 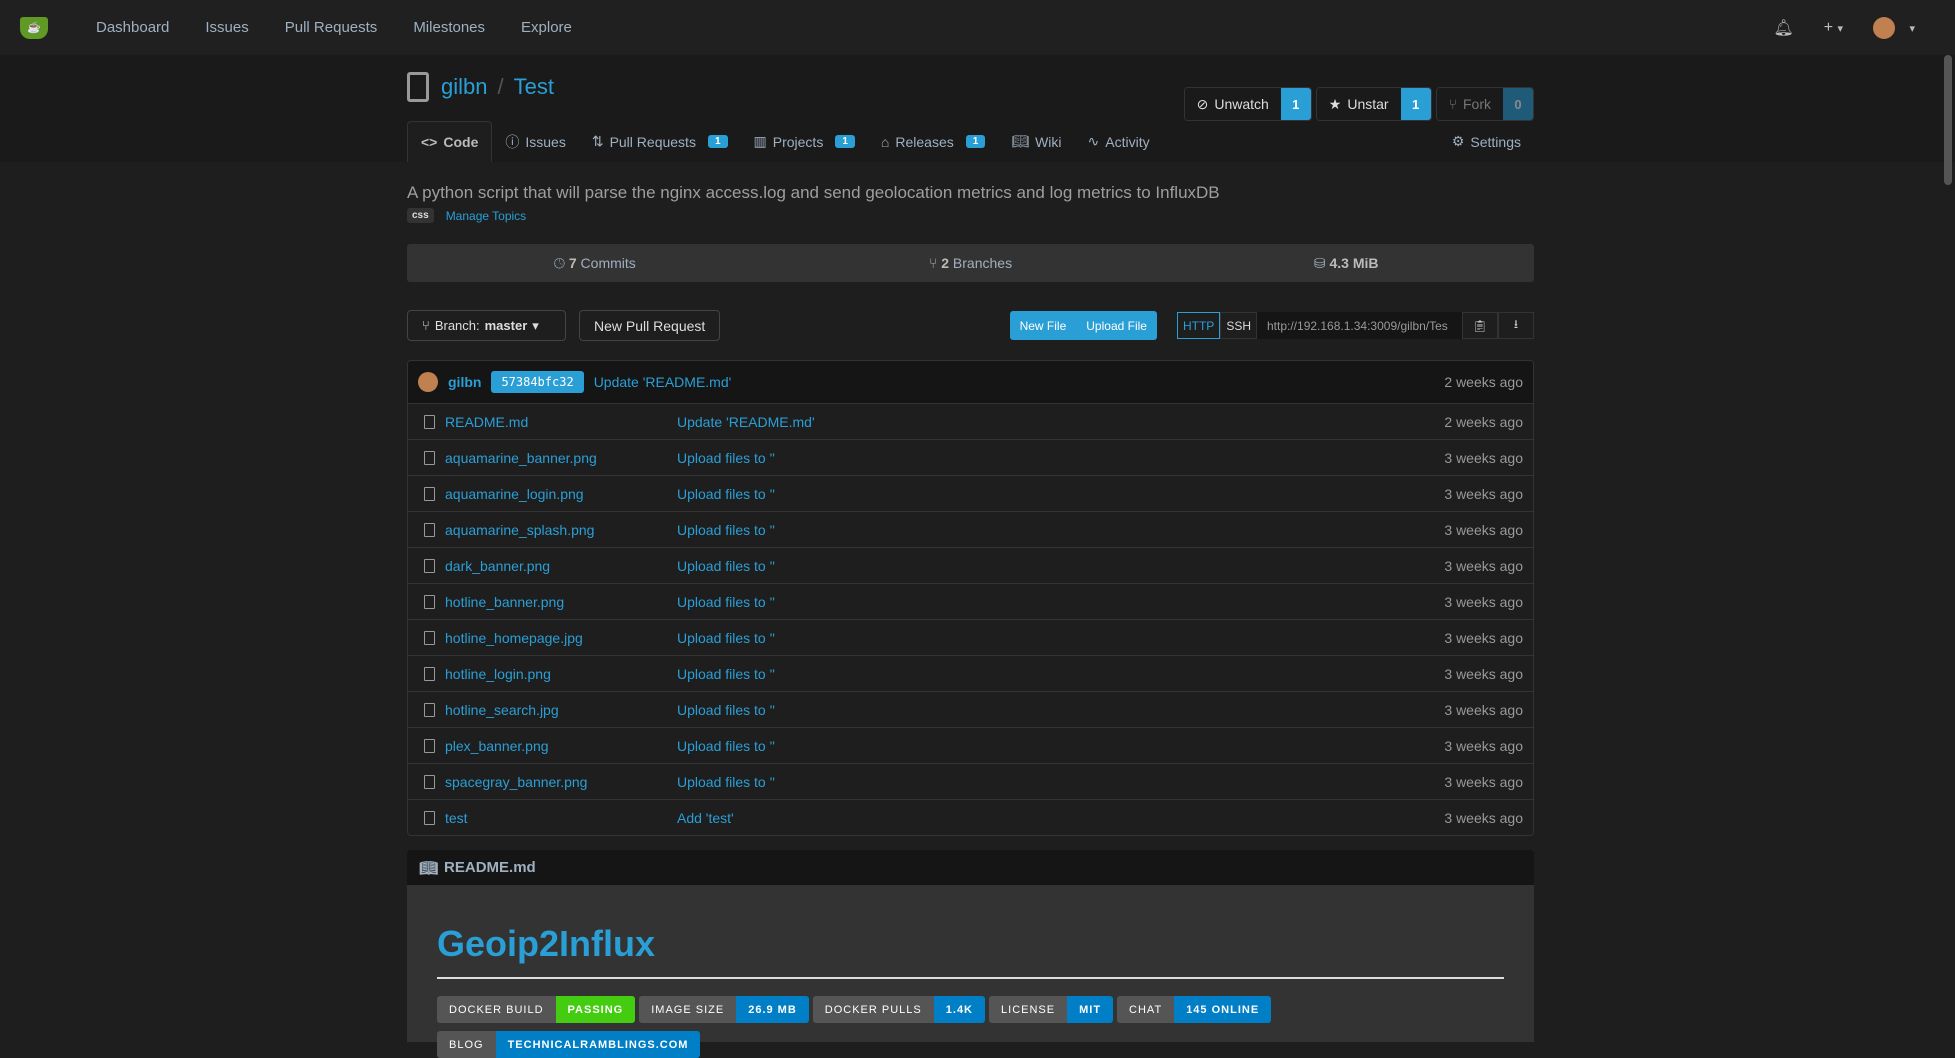 I want to click on shield-badge: LICENSE MIT, so click(x=1051, y=1009).